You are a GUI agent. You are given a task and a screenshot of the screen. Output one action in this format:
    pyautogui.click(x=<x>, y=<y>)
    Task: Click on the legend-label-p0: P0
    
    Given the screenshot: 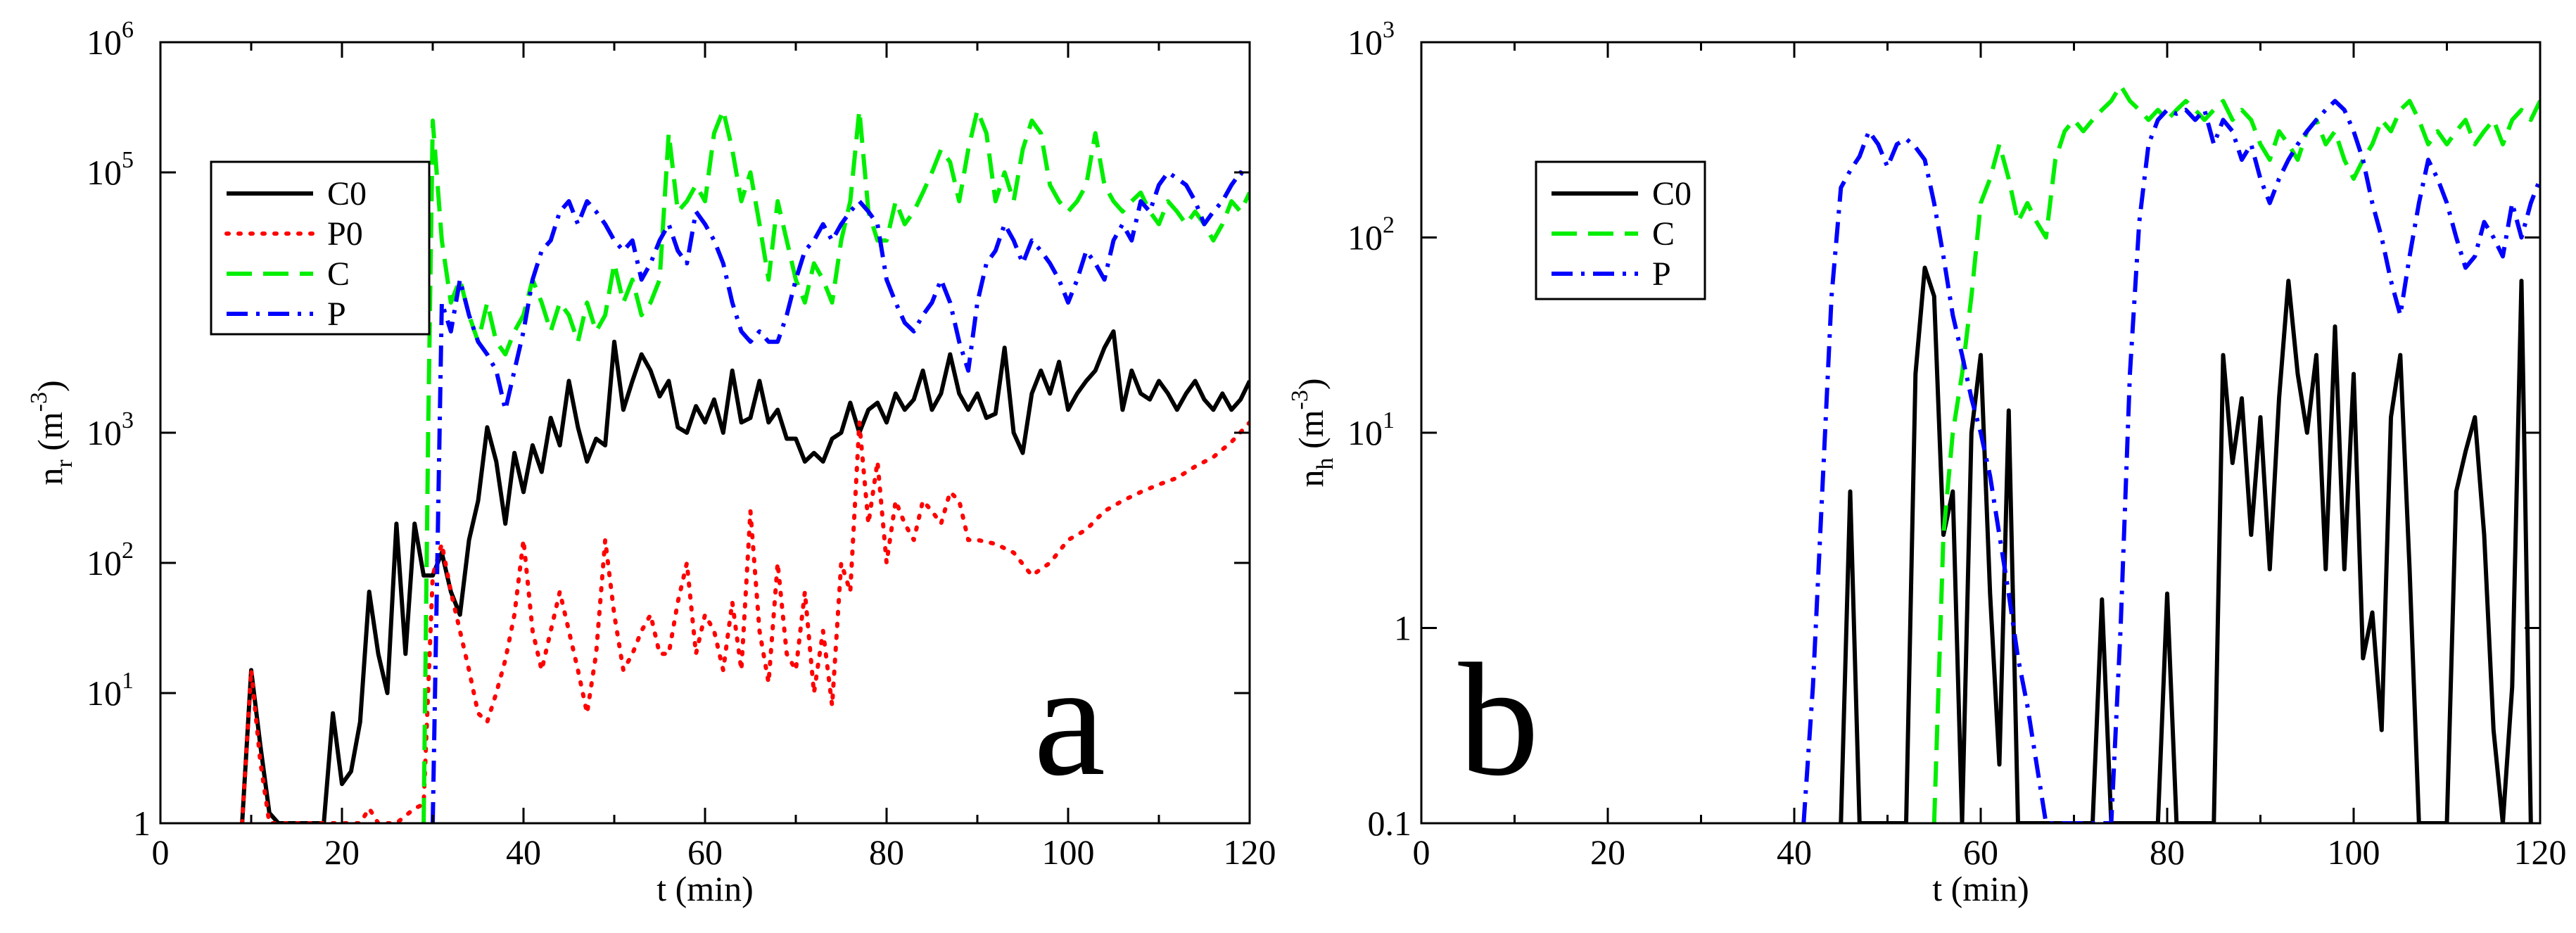 What is the action you would take?
    pyautogui.click(x=345, y=234)
    